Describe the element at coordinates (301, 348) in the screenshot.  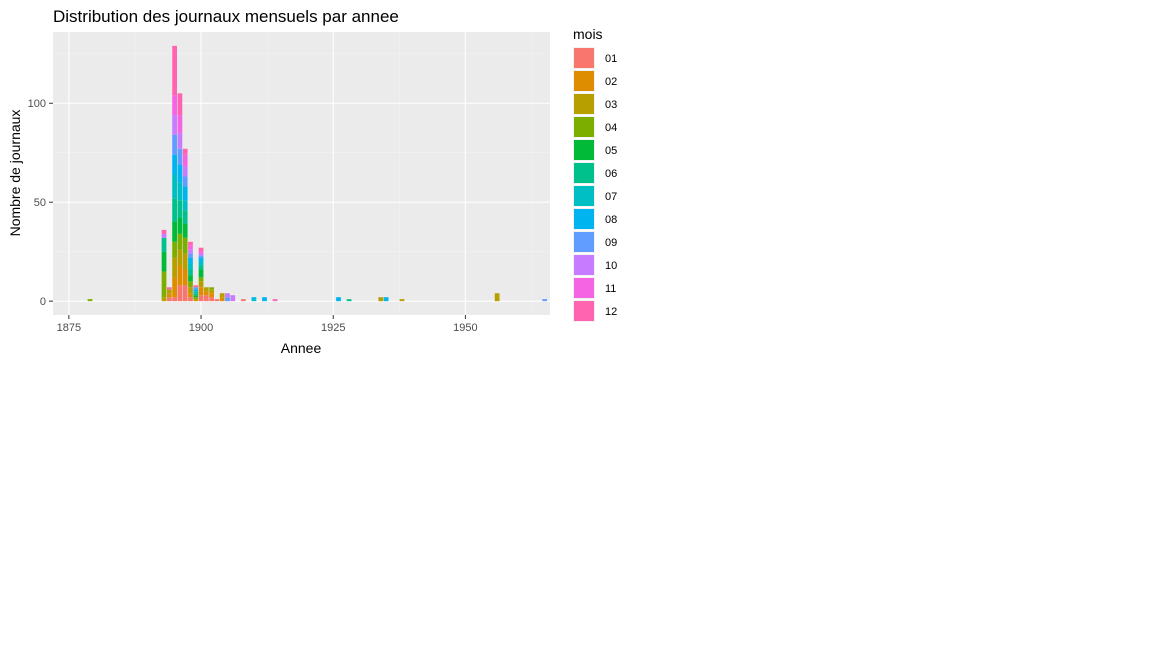
I see `x-axis-title: Annee` at that location.